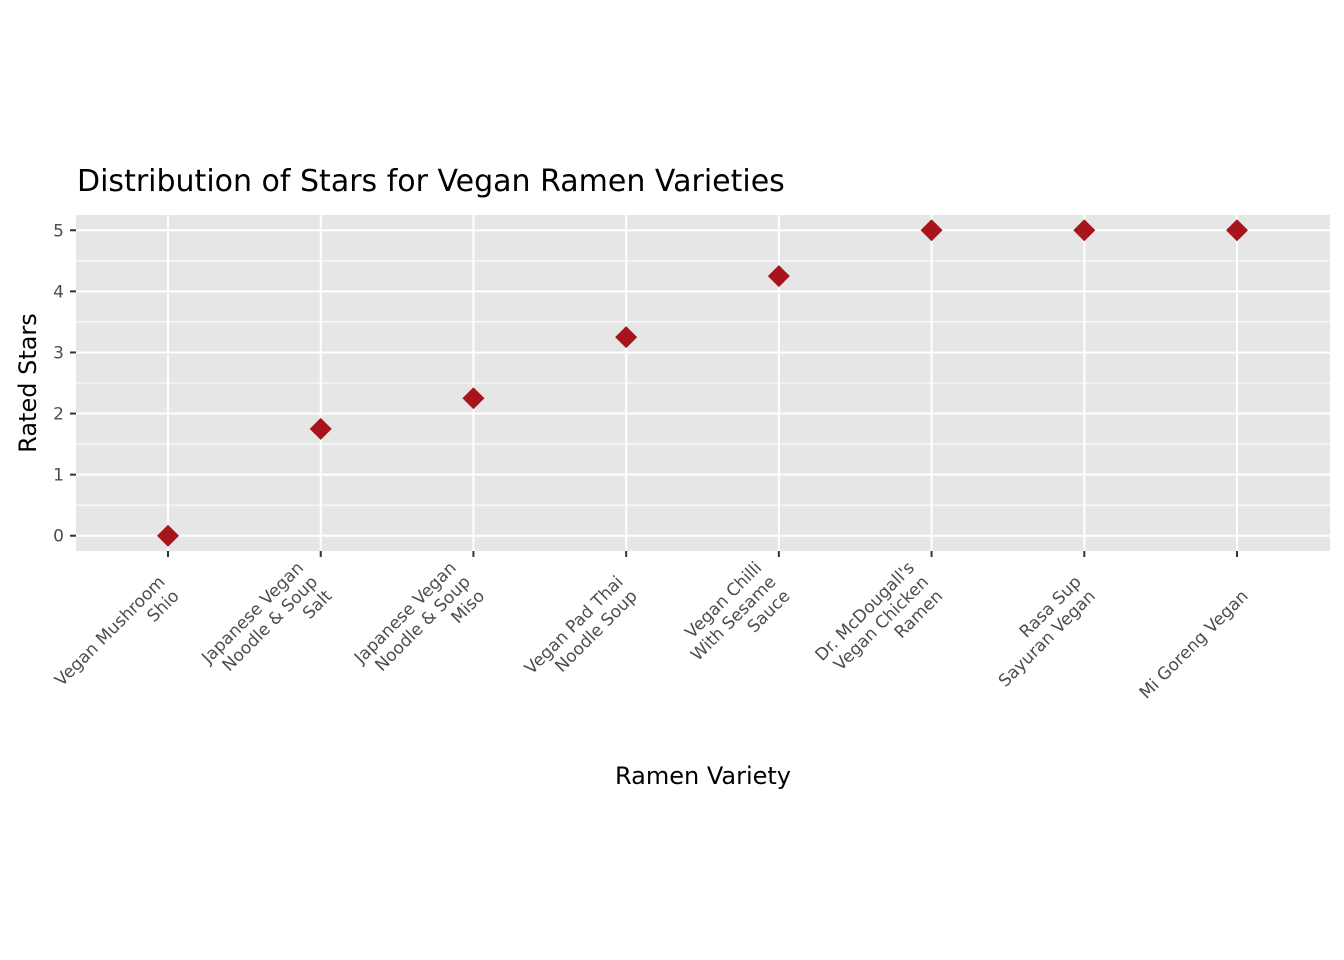 This screenshot has height=960, width=1344. I want to click on x-axis-title: Ramen Variety, so click(703, 776).